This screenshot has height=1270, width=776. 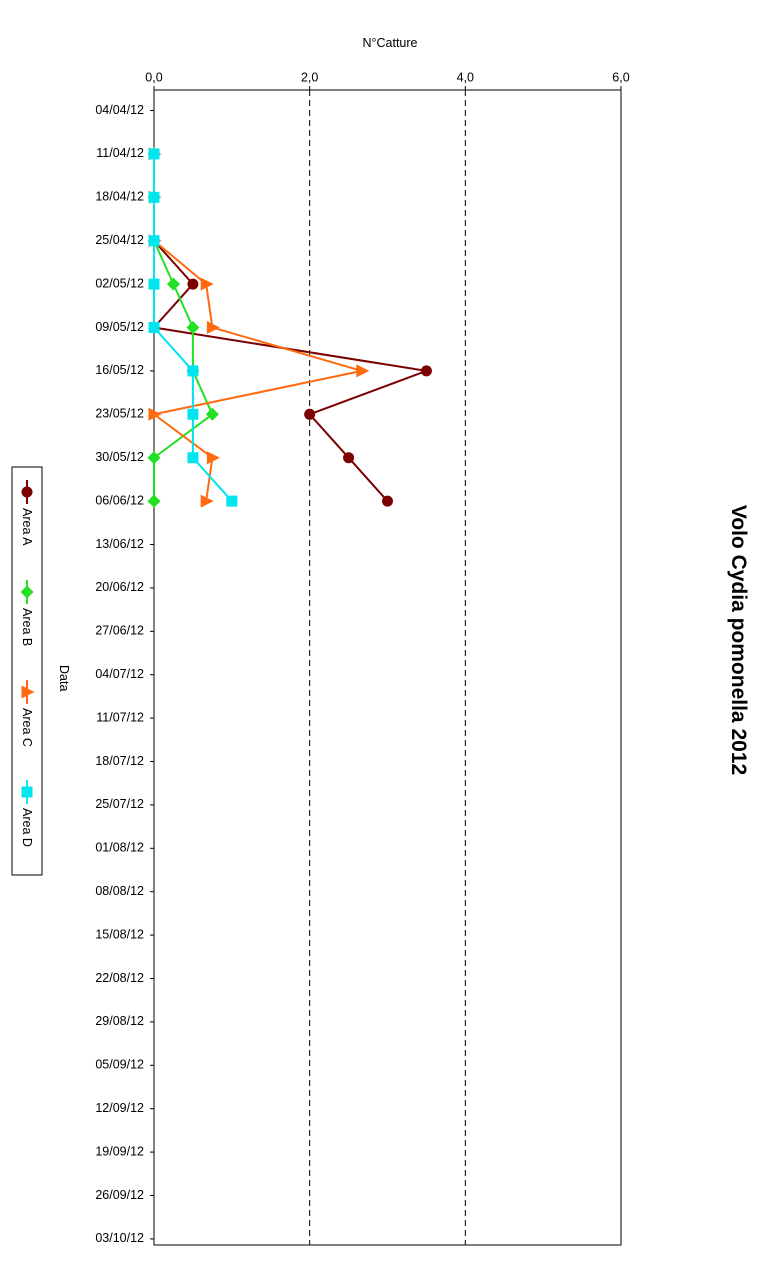 I want to click on date-tick-label: 16/05/12, so click(x=119, y=370).